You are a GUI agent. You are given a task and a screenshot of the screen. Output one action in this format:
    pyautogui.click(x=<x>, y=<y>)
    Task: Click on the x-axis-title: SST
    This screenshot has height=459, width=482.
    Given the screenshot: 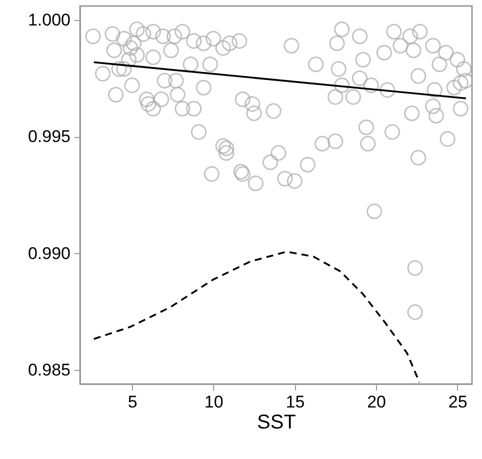 What is the action you would take?
    pyautogui.click(x=276, y=423)
    